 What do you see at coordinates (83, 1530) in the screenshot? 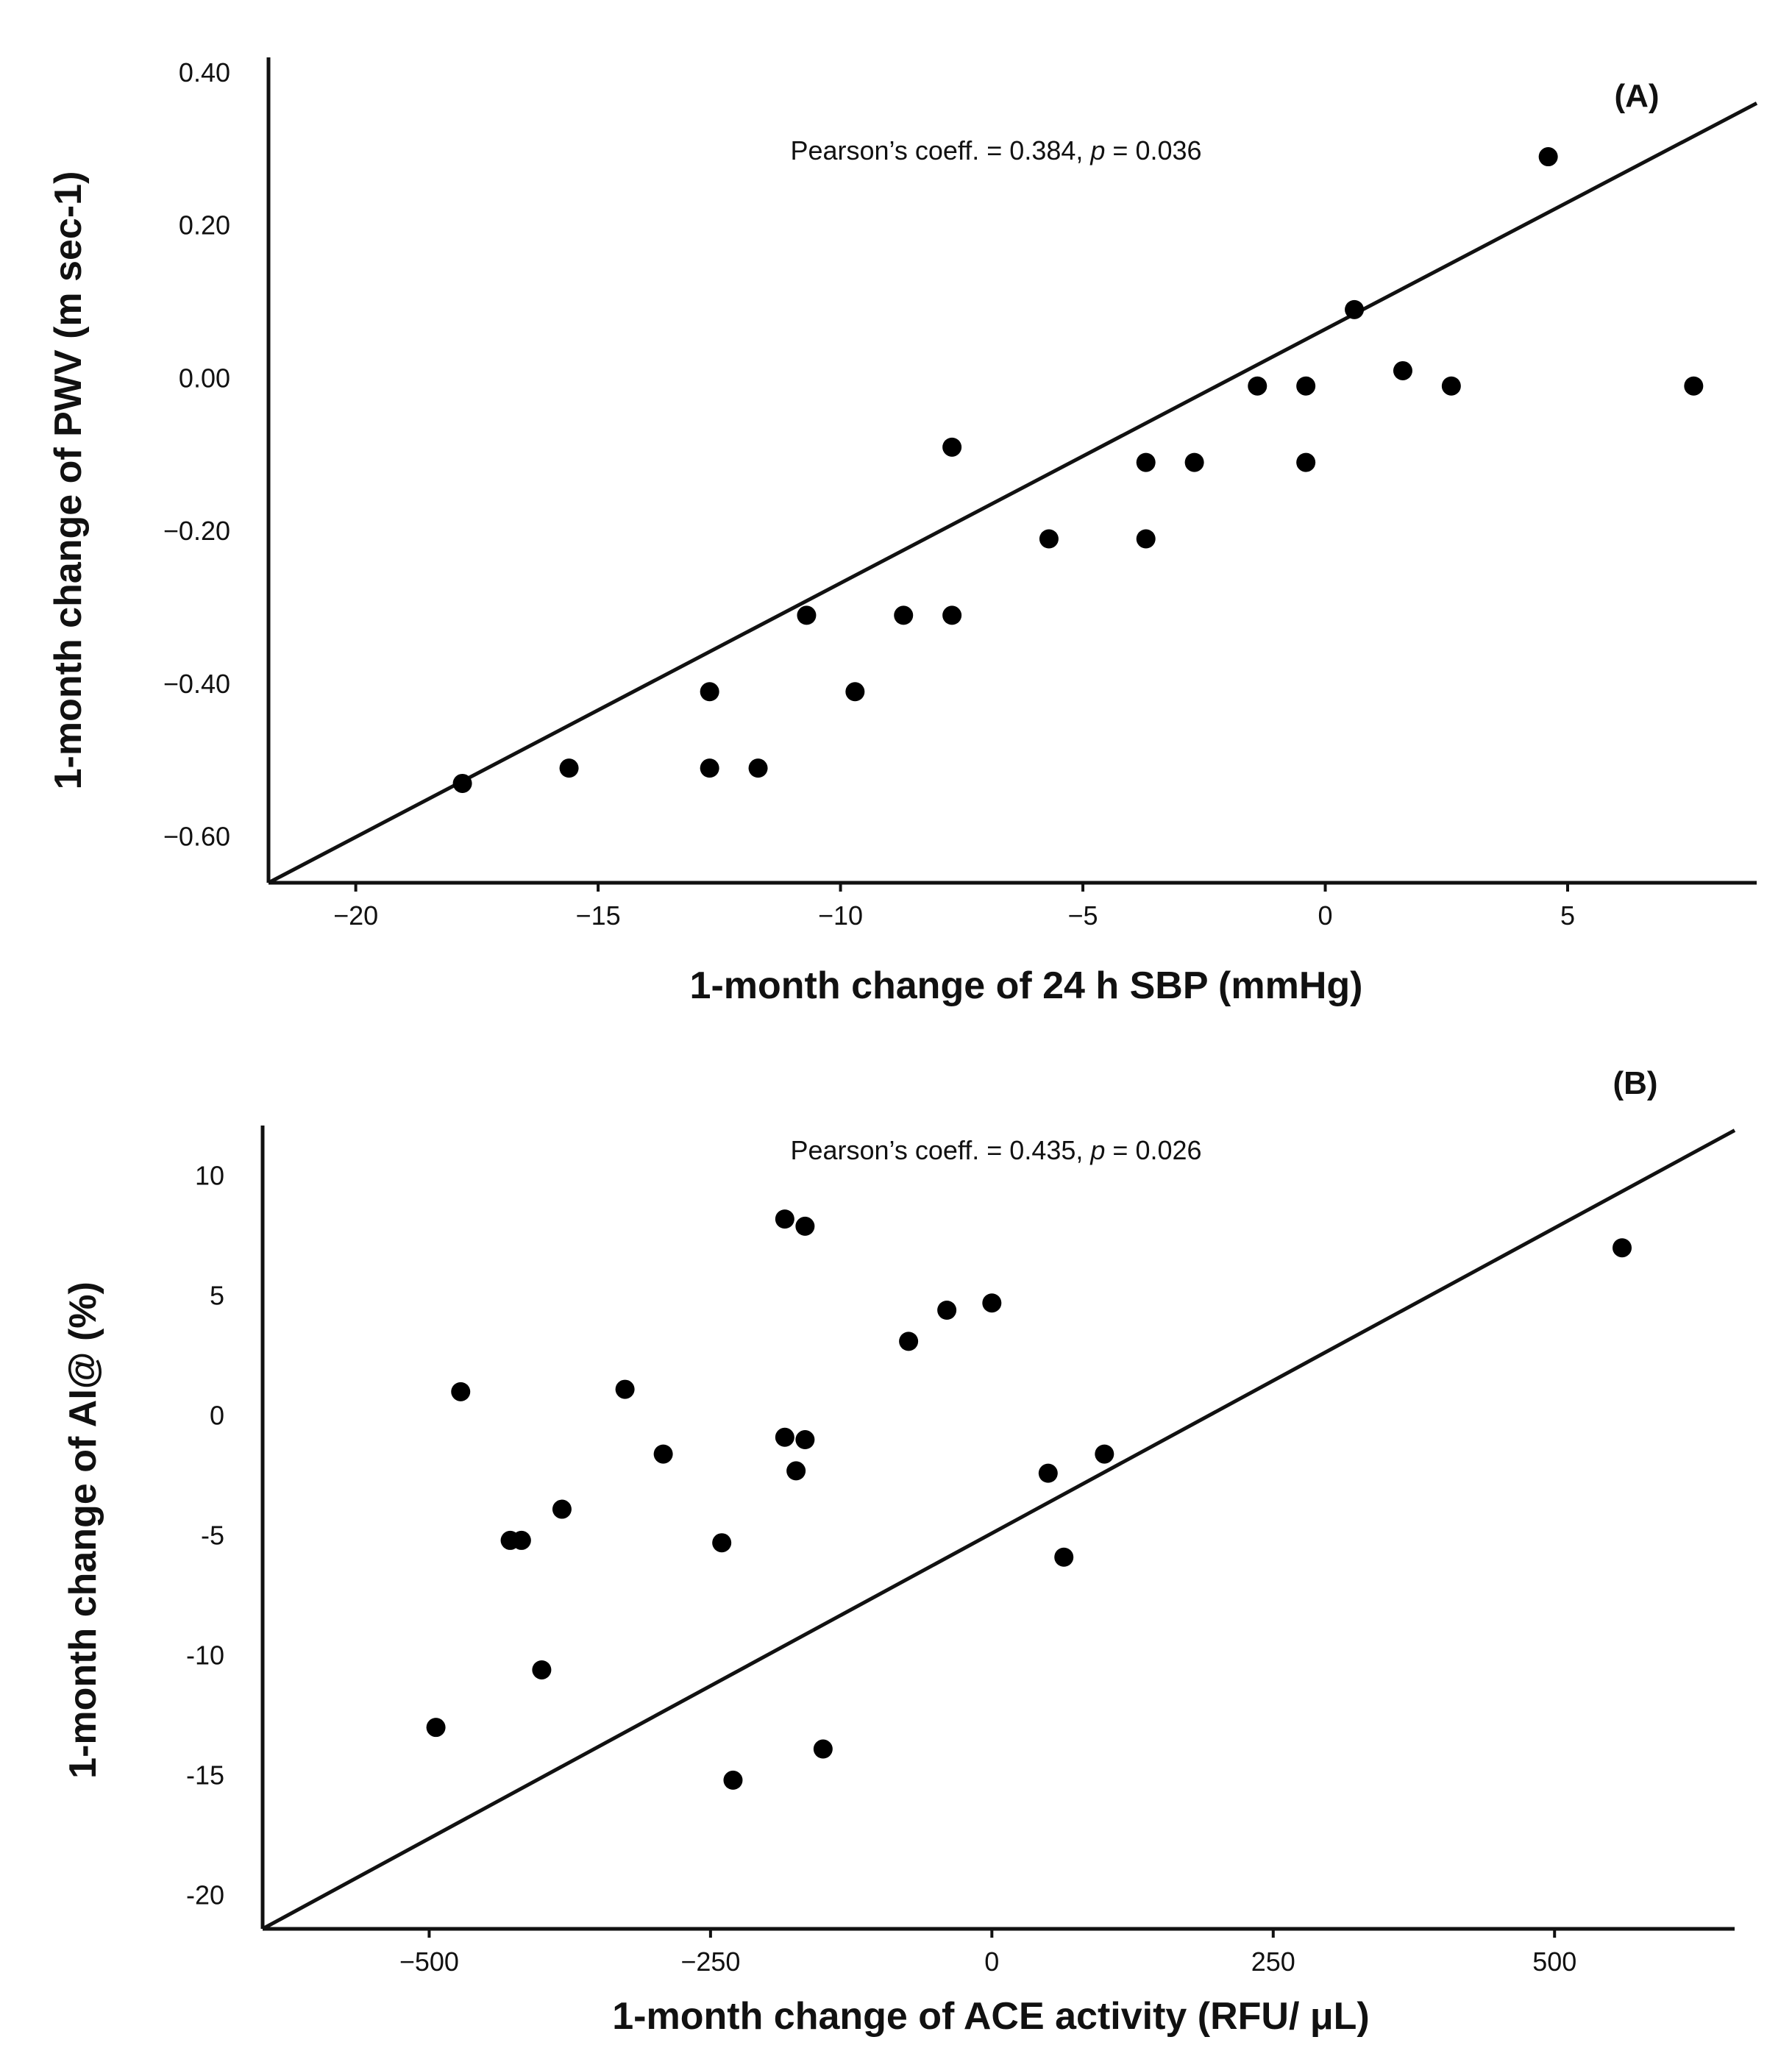
I see `panel-b-y-axis-title: 1-month change of AI@ (%)` at bounding box center [83, 1530].